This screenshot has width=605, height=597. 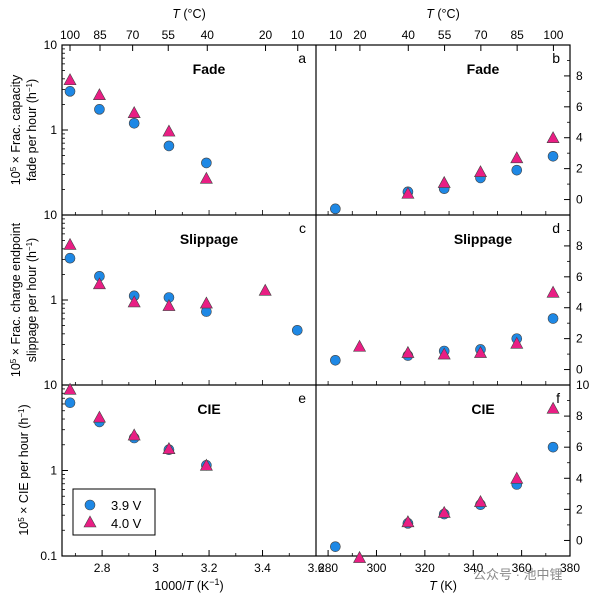 What do you see at coordinates (90, 505) in the screenshot?
I see `legend-marker-3-9v` at bounding box center [90, 505].